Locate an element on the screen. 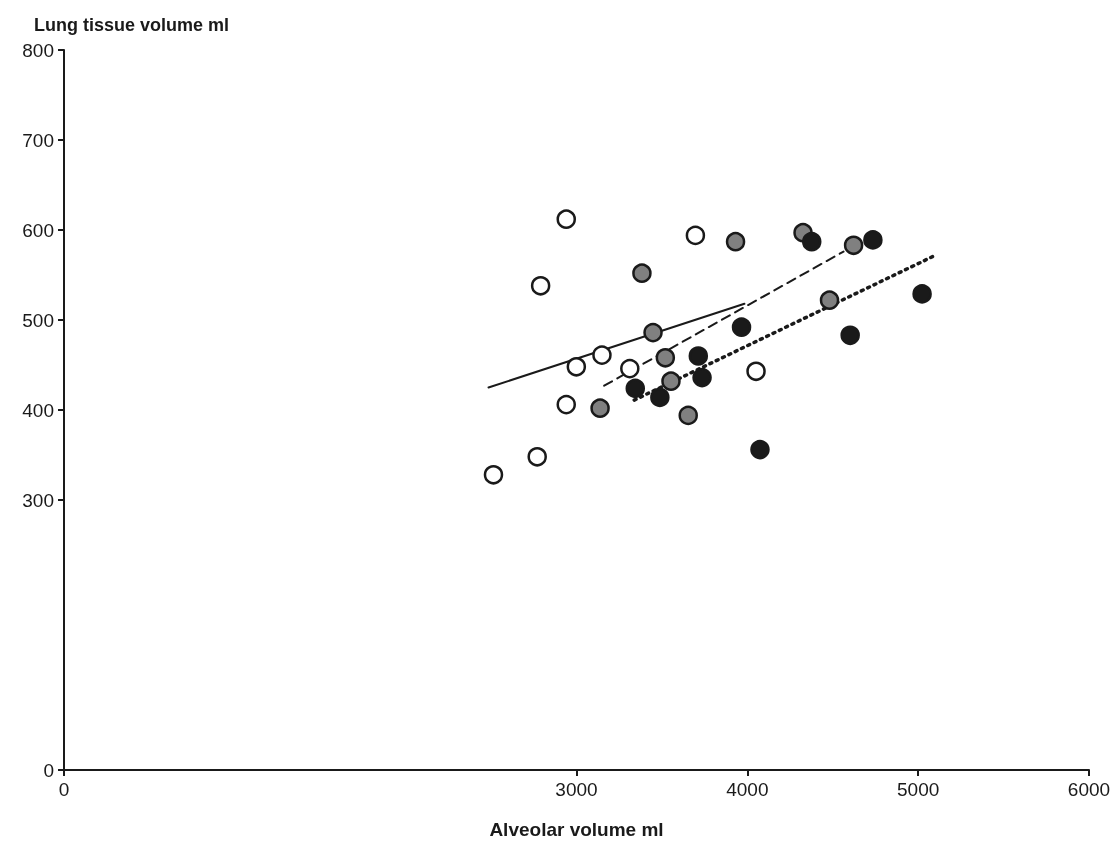  y-tick-label: 700 is located at coordinates (38, 140).